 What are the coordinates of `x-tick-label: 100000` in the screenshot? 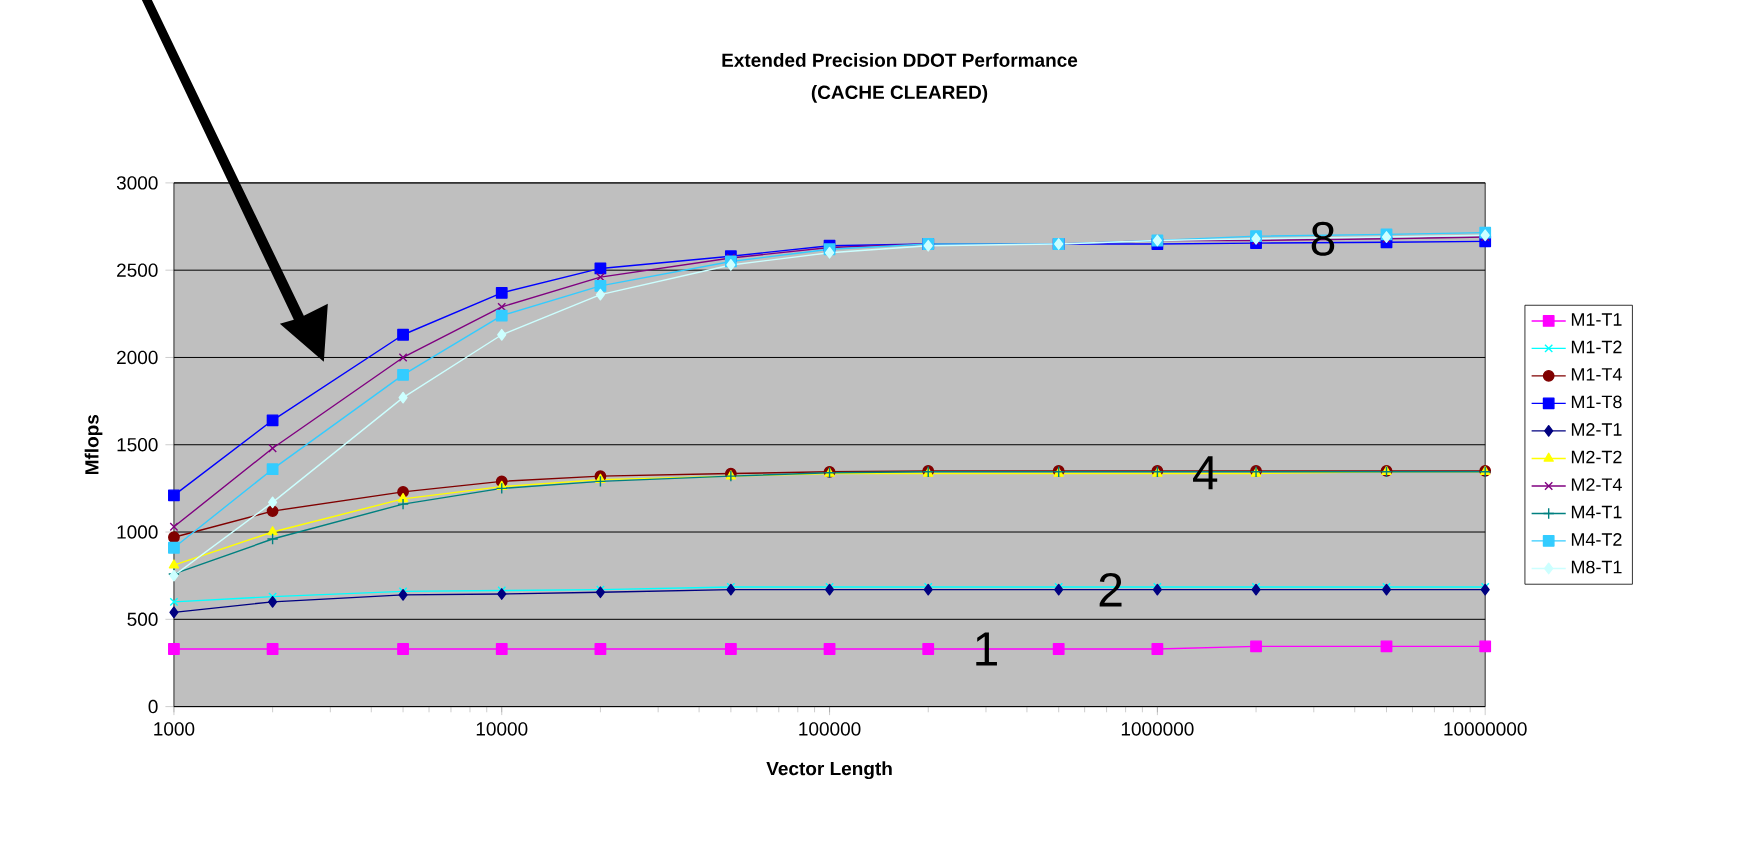 It's located at (830, 729).